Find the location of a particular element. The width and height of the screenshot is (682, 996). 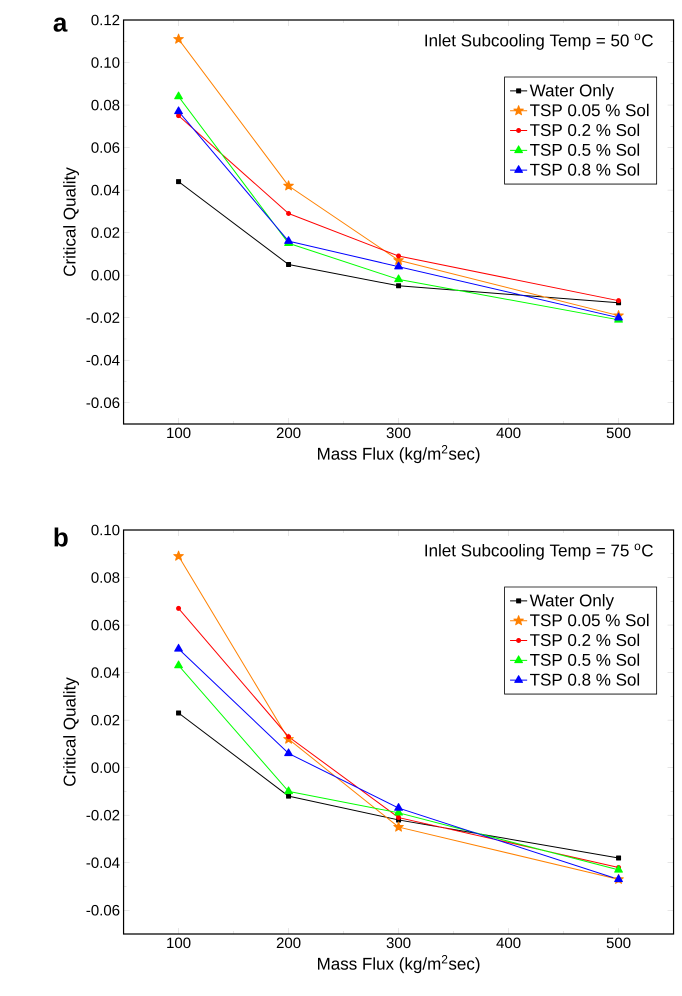

annotation: Inlet Subcooling Temp = 75 $^{o}$C is located at coordinates (540, 552).